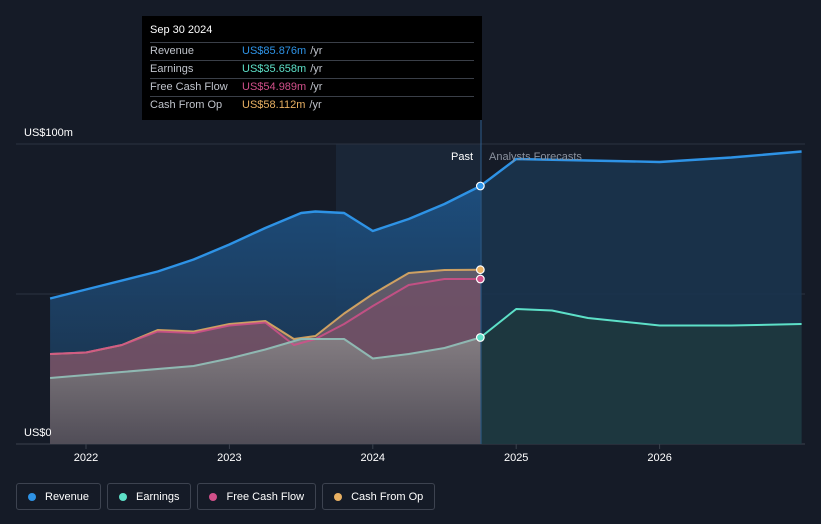 The image size is (821, 524). What do you see at coordinates (274, 69) in the screenshot?
I see `tooltip-row-value: US$35.658m` at bounding box center [274, 69].